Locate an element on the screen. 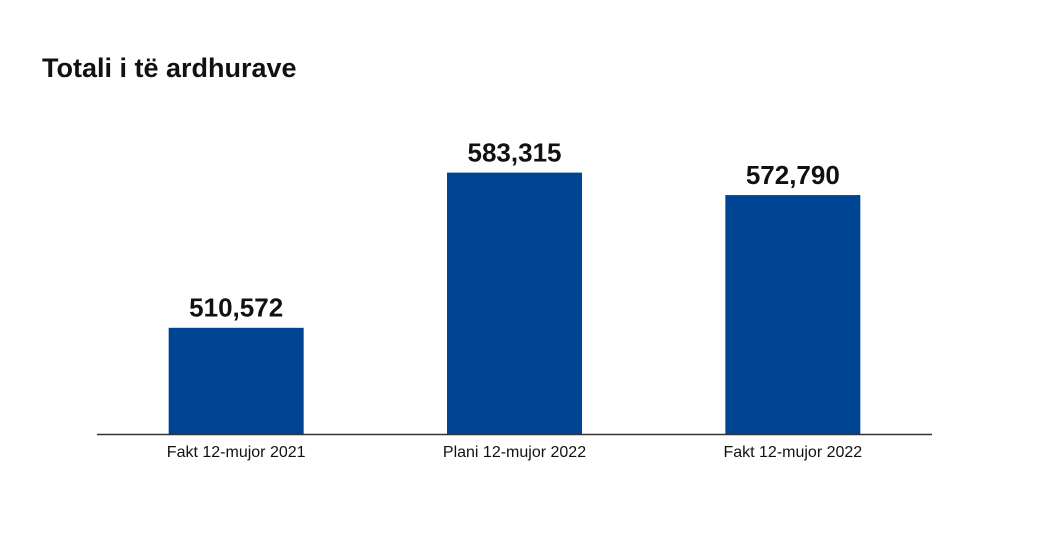 Image resolution: width=1053 pixels, height=550 pixels. chart-title: Totali i të ardhurave is located at coordinates (169, 68).